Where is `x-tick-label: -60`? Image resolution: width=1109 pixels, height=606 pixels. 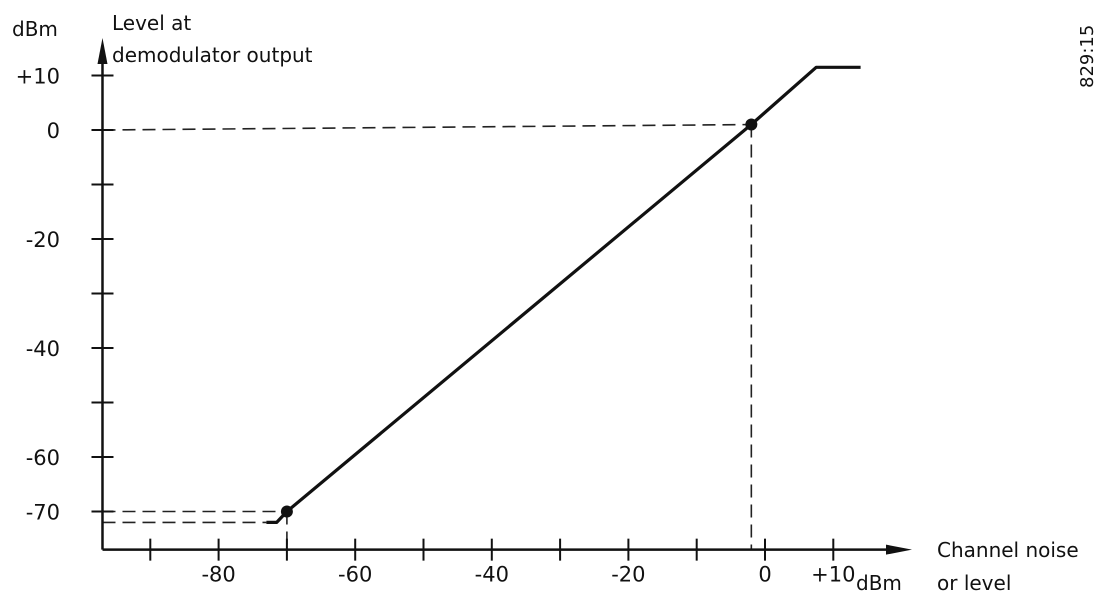 x-tick-label: -60 is located at coordinates (355, 575).